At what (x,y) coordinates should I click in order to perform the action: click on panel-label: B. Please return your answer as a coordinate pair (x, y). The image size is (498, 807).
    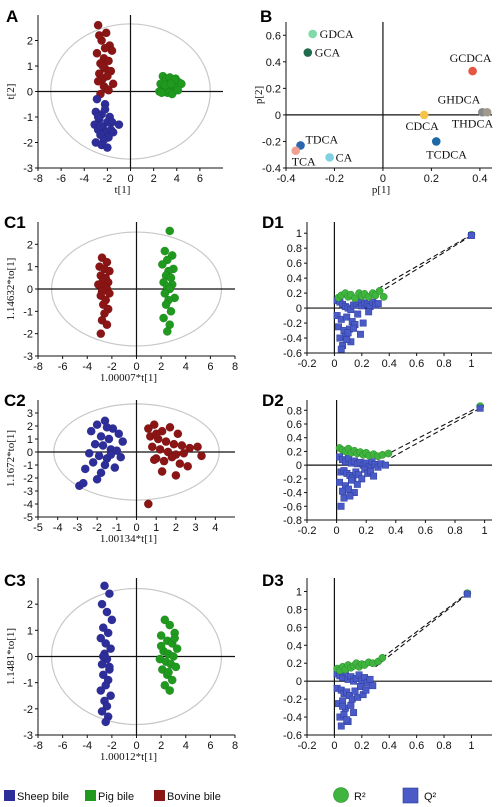
    Looking at the image, I should click on (266, 16).